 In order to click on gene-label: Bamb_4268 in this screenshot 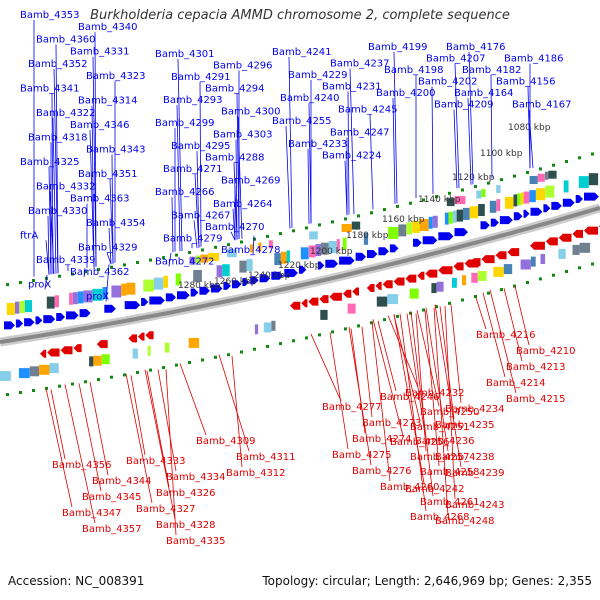, I will do `click(440, 517)`.